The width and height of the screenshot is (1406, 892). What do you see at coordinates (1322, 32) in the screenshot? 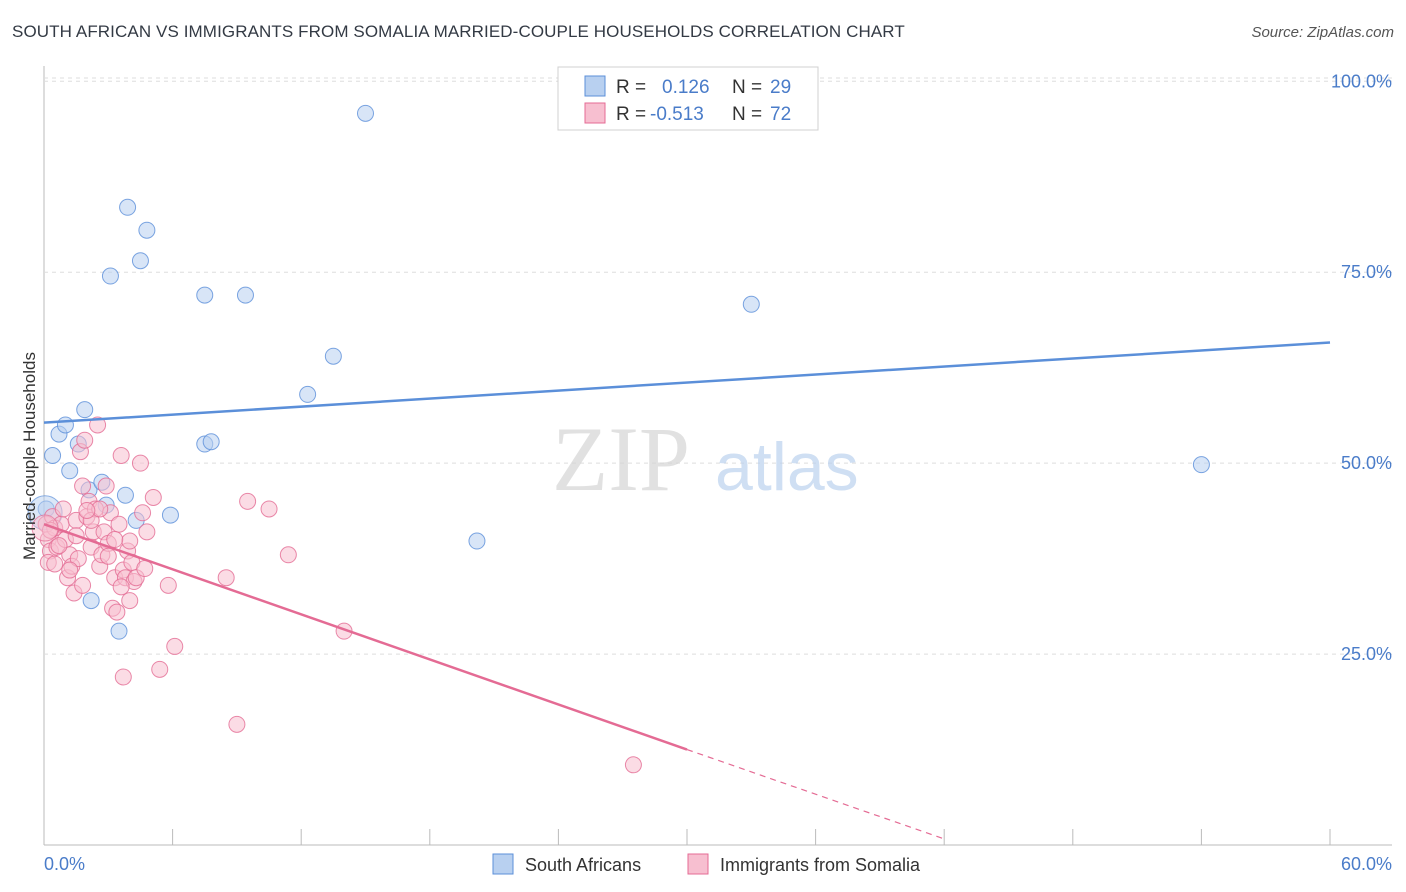
I see `source-label: Source: ZipAtlas.com` at bounding box center [1322, 32].